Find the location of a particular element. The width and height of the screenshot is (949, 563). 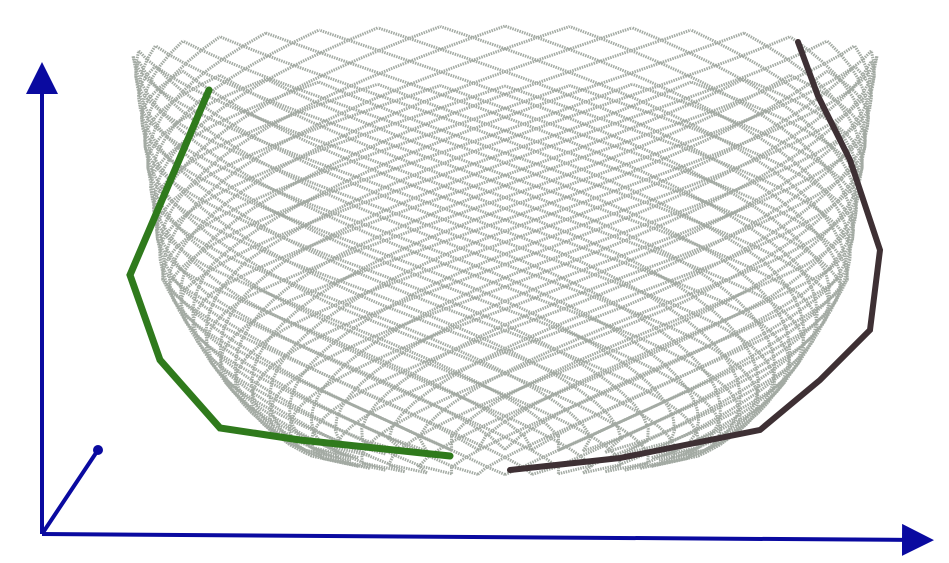

z-axis is located at coordinates (70, 492).